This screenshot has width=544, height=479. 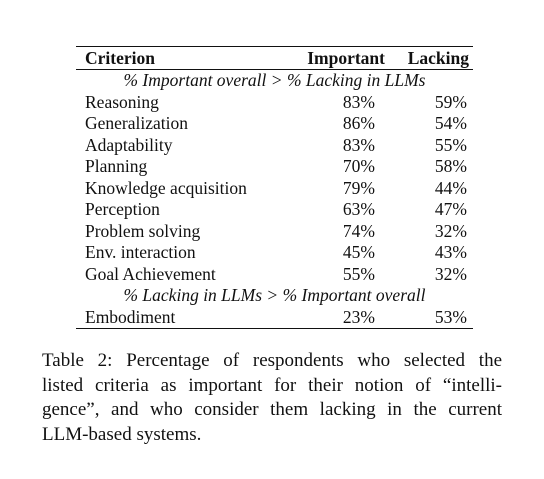 What do you see at coordinates (346, 58) in the screenshot?
I see `header-important: Important` at bounding box center [346, 58].